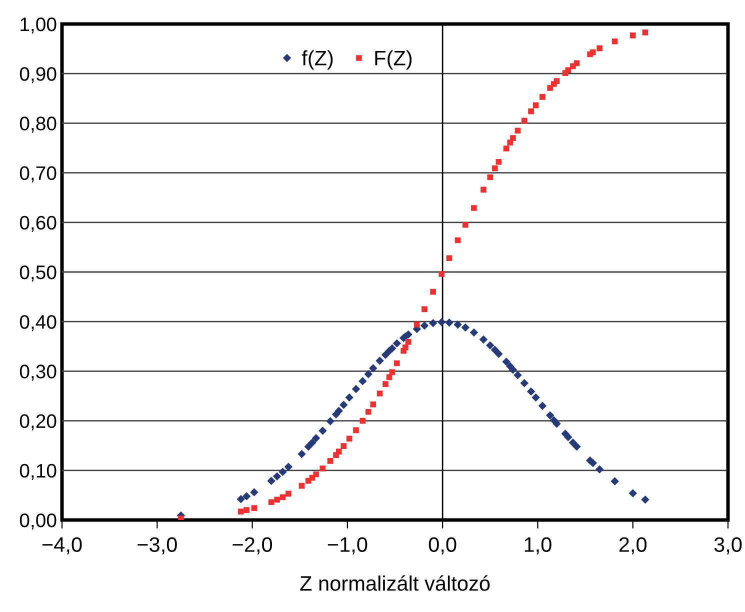 Image resolution: width=745 pixels, height=612 pixels. Describe the element at coordinates (157, 545) in the screenshot. I see `x-tick-label: −3,0` at that location.